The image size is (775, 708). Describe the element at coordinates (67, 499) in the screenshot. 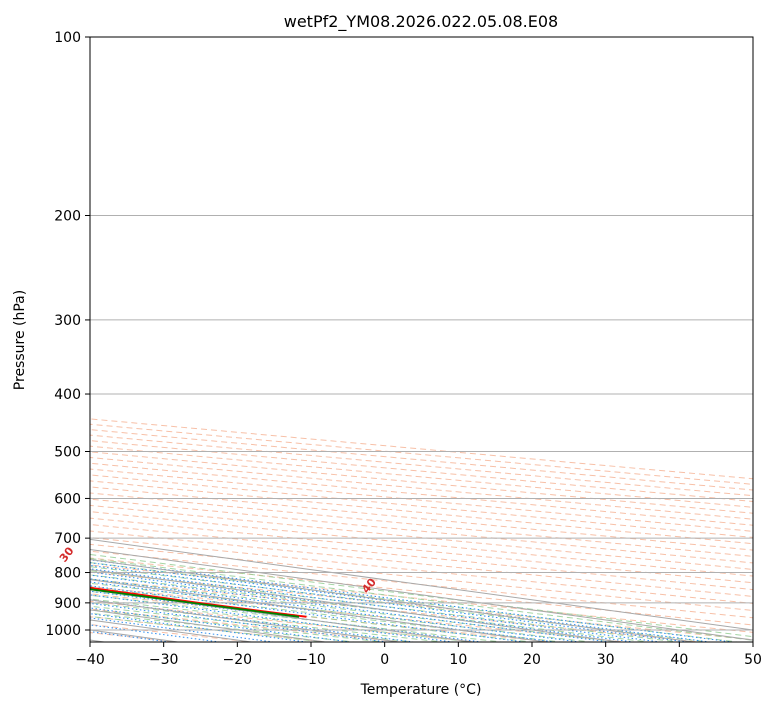

I see `y-tick-label: 600` at that location.